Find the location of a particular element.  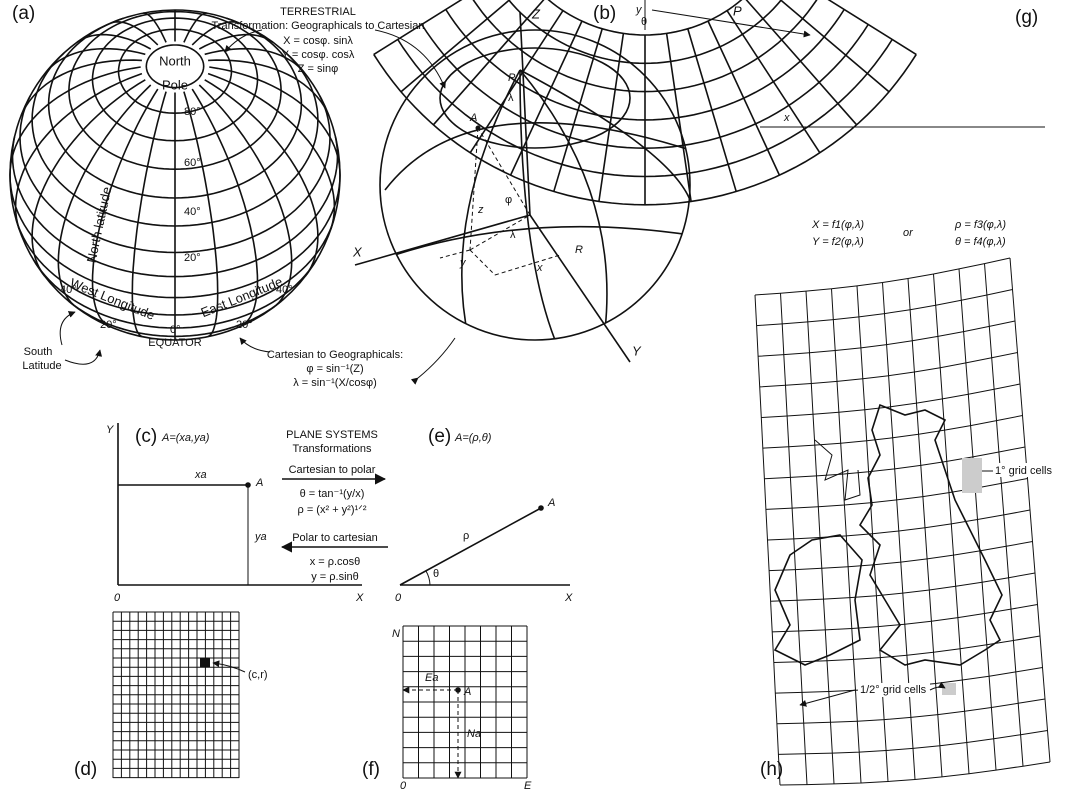

north-label: North is located at coordinates (175, 60).